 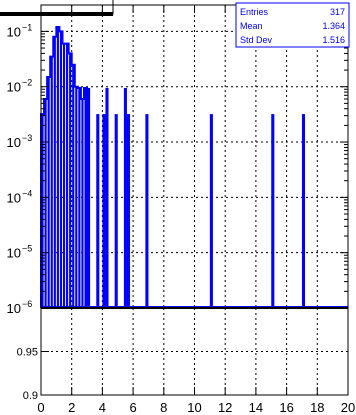 What do you see at coordinates (333, 26) in the screenshot?
I see `stats-mean-value: 1.364` at bounding box center [333, 26].